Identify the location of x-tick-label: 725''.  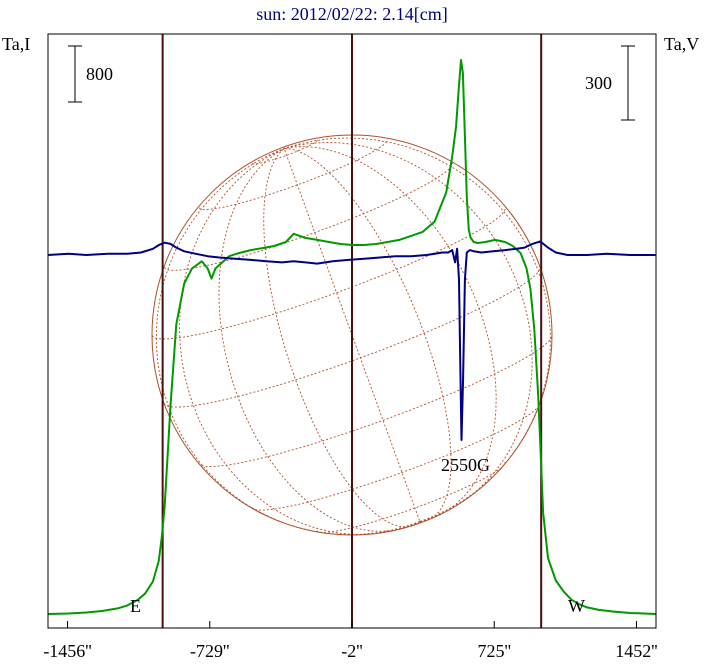
(494, 651).